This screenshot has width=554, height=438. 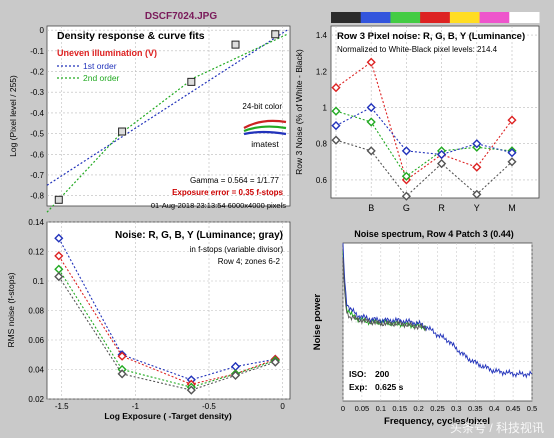 What do you see at coordinates (37, 196) in the screenshot?
I see `density-y-tick-label: -0.8` at bounding box center [37, 196].